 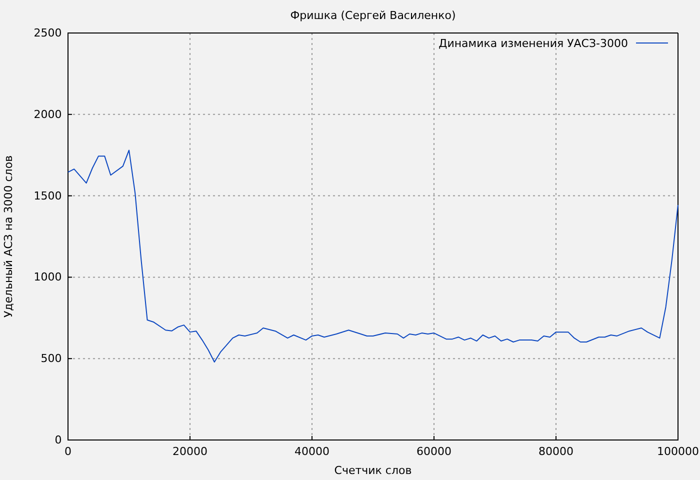 I want to click on y-tick-label: 0, so click(x=58, y=440).